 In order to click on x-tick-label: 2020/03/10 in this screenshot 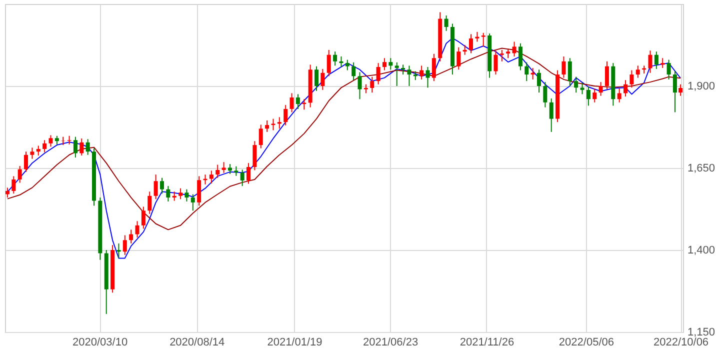, I will do `click(100, 342)`.